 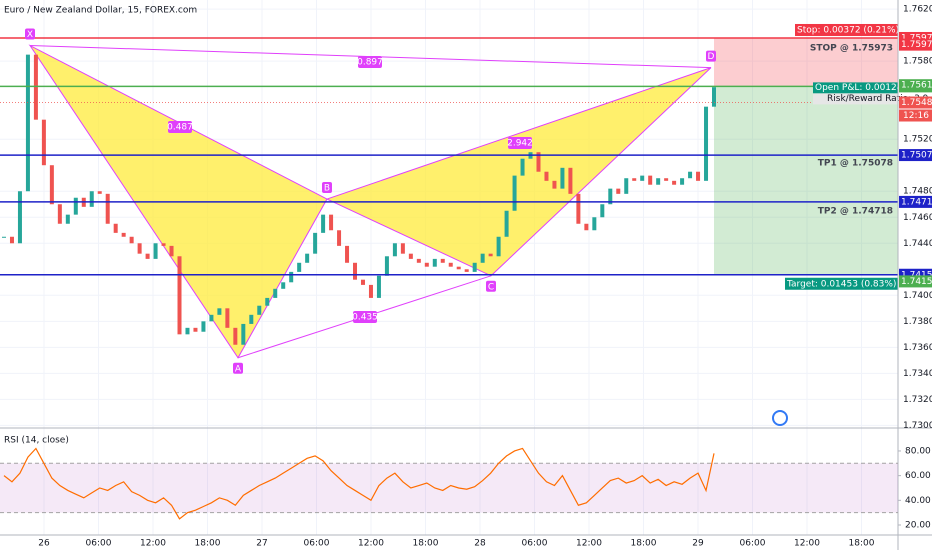 I want to click on price-tick-label: 1.74600, so click(x=917, y=218).